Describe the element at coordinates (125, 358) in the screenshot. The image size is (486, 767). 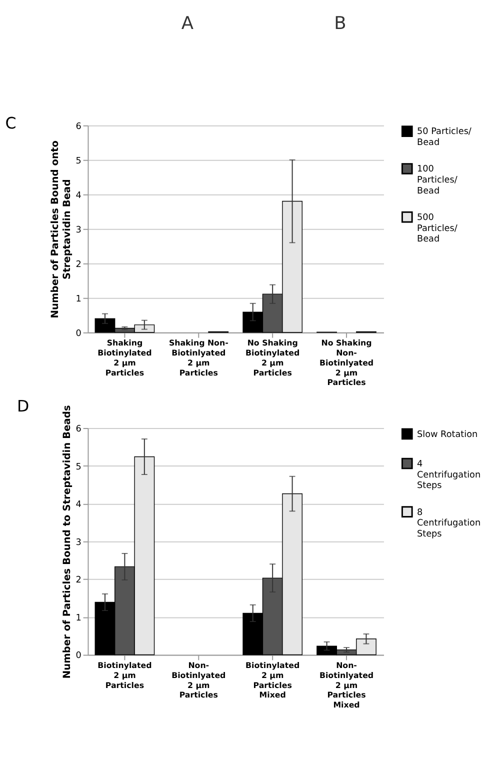
I see `x-tick-label: Shaking Biotinylated 2 µm Particles` at that location.